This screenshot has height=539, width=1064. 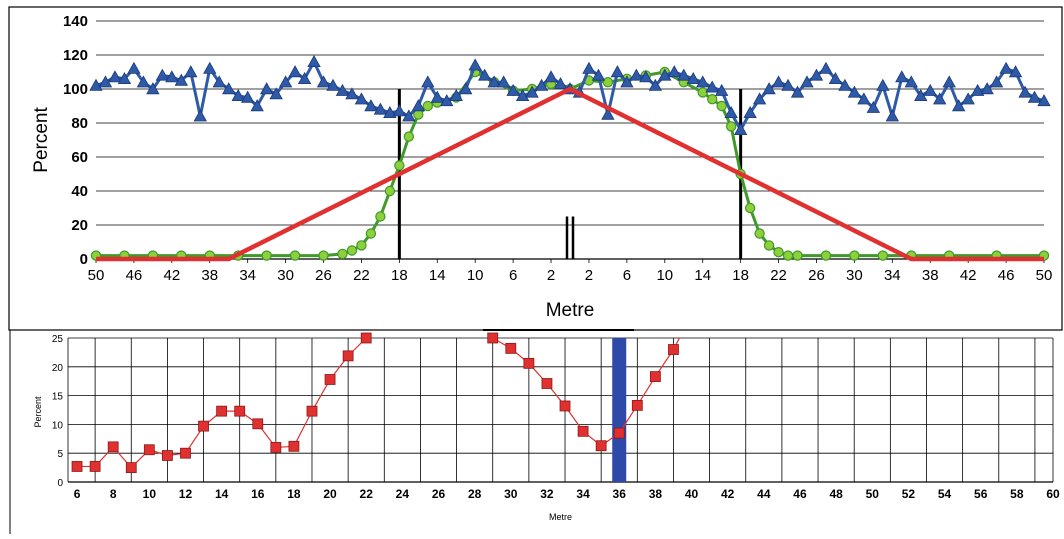 What do you see at coordinates (294, 494) in the screenshot?
I see `bottom-x-tick-label: 18` at bounding box center [294, 494].